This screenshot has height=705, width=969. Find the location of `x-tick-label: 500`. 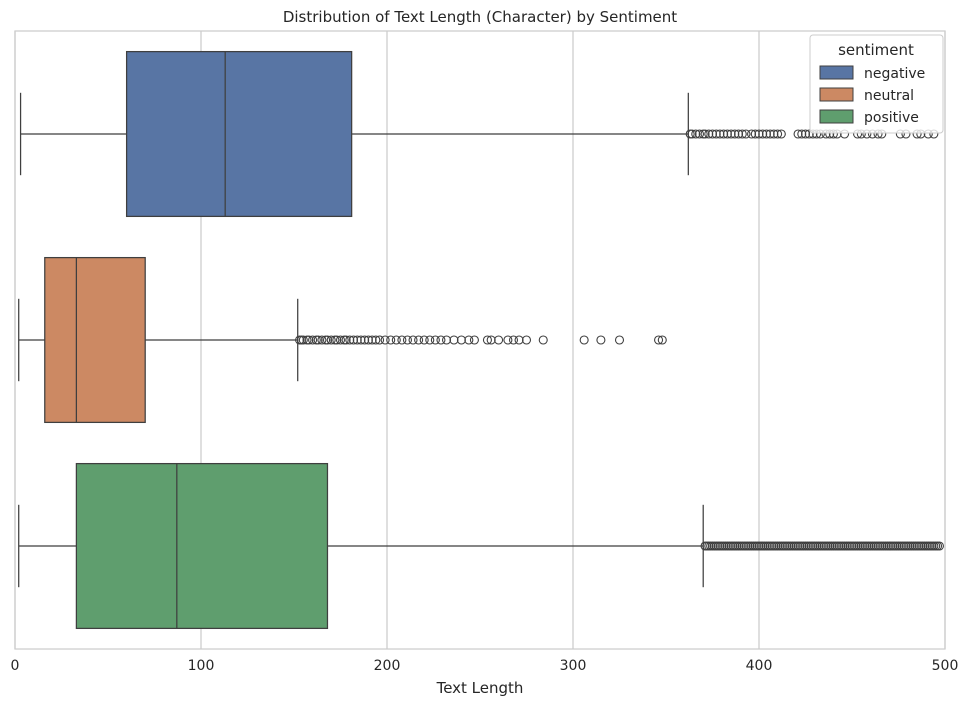

x-tick-label: 500 is located at coordinates (945, 666).